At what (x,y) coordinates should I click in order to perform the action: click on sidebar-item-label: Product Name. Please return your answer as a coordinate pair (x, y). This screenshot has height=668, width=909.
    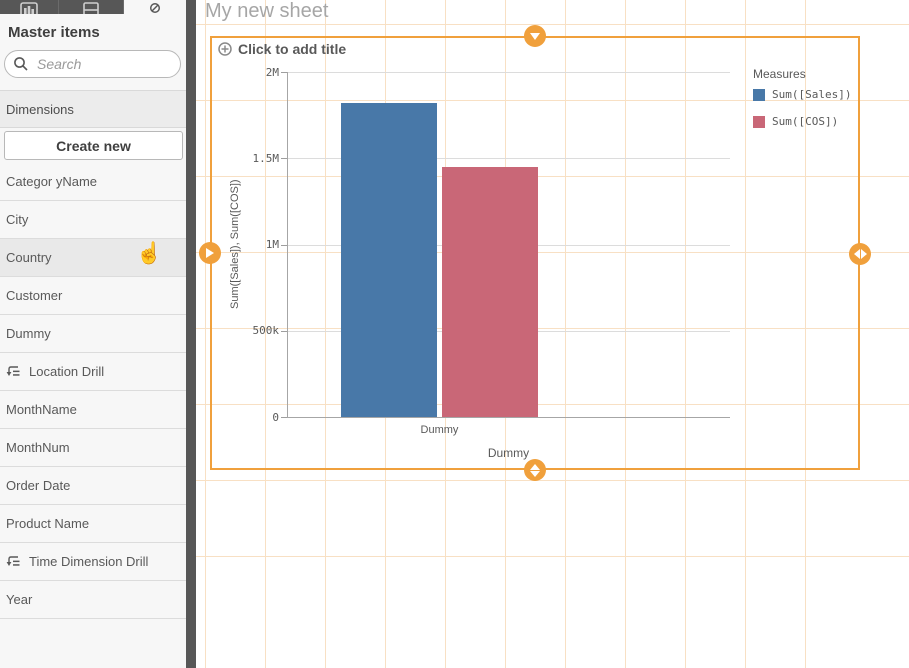
    Looking at the image, I should click on (48, 523).